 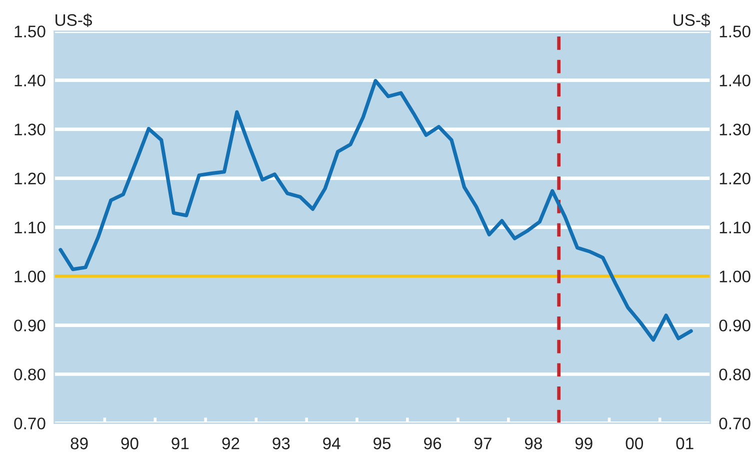 I want to click on y2-tick-label: 1.40, so click(x=735, y=80).